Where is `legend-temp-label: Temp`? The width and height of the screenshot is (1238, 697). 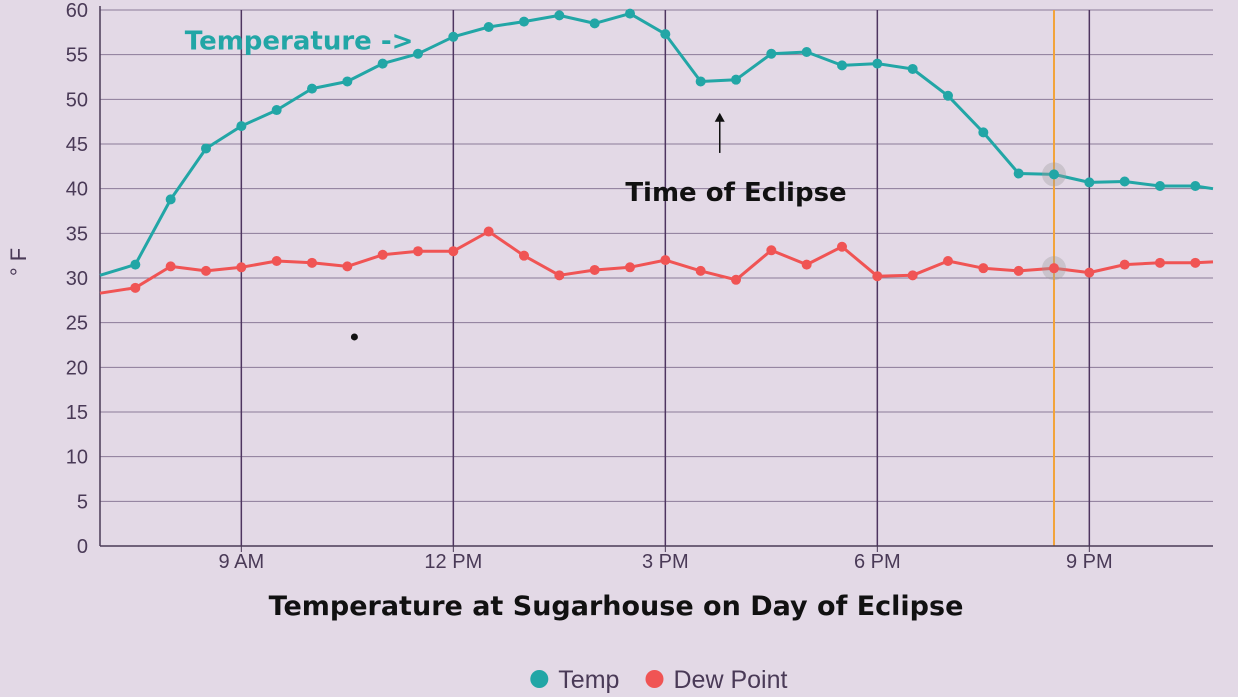 legend-temp-label: Temp is located at coordinates (588, 680).